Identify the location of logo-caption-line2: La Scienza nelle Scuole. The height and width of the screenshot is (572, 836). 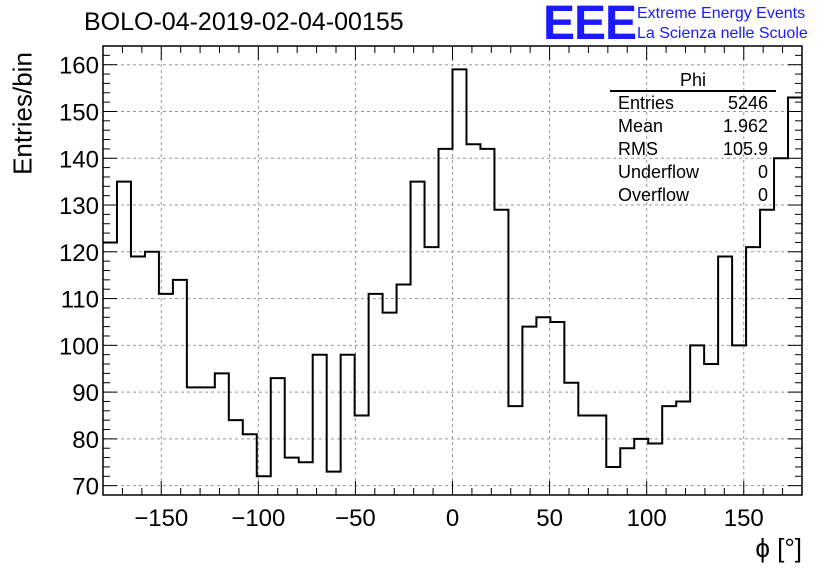
(722, 33).